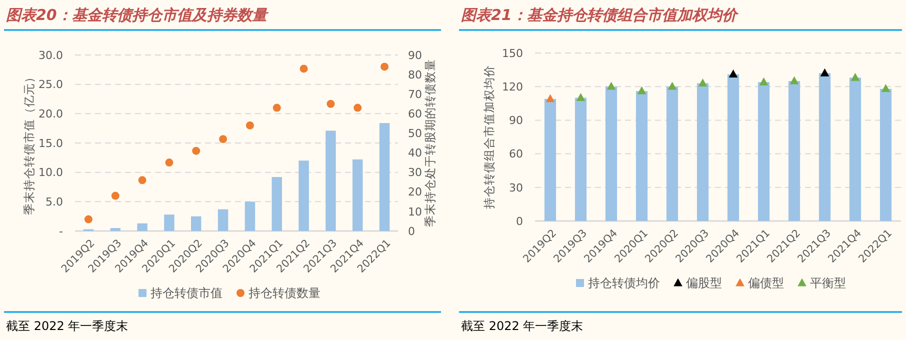  What do you see at coordinates (516, 187) in the screenshot?
I see `y-tick-label: 30` at bounding box center [516, 187].